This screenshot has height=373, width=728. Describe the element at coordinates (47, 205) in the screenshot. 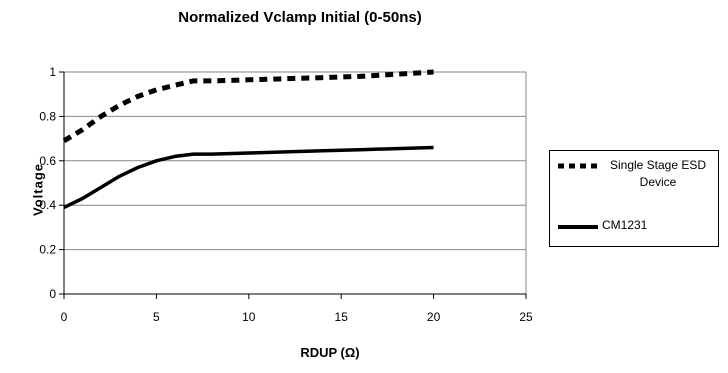

I see `y-tick-label: 0.4` at that location.